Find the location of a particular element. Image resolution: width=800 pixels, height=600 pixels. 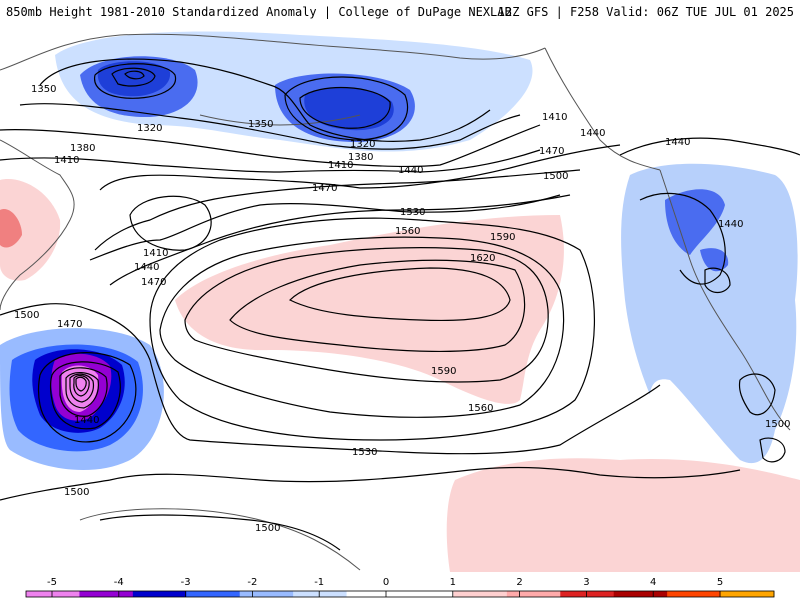

colorbar-segments is located at coordinates (400, 594).